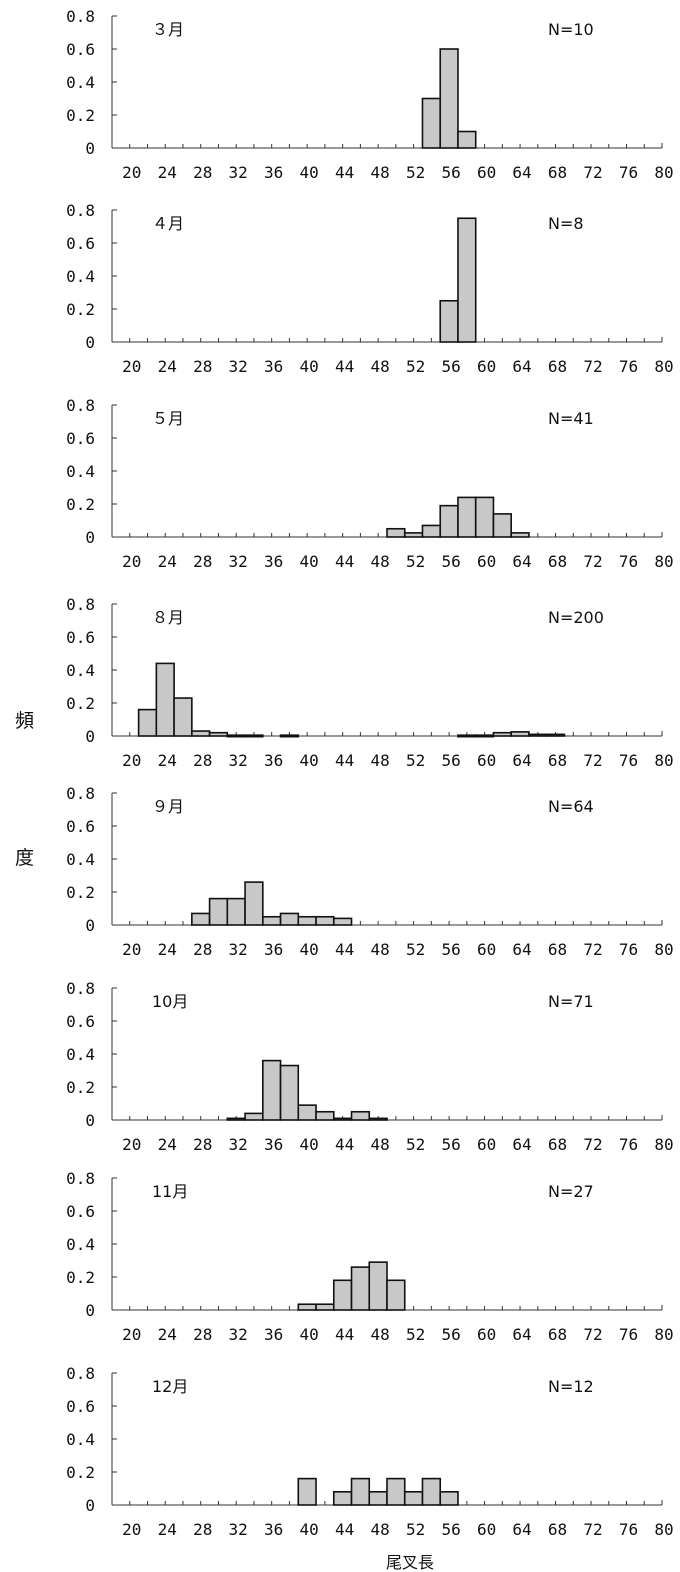 The image size is (680, 1572). Describe the element at coordinates (168, 29) in the screenshot. I see `month-label: ３月` at that location.